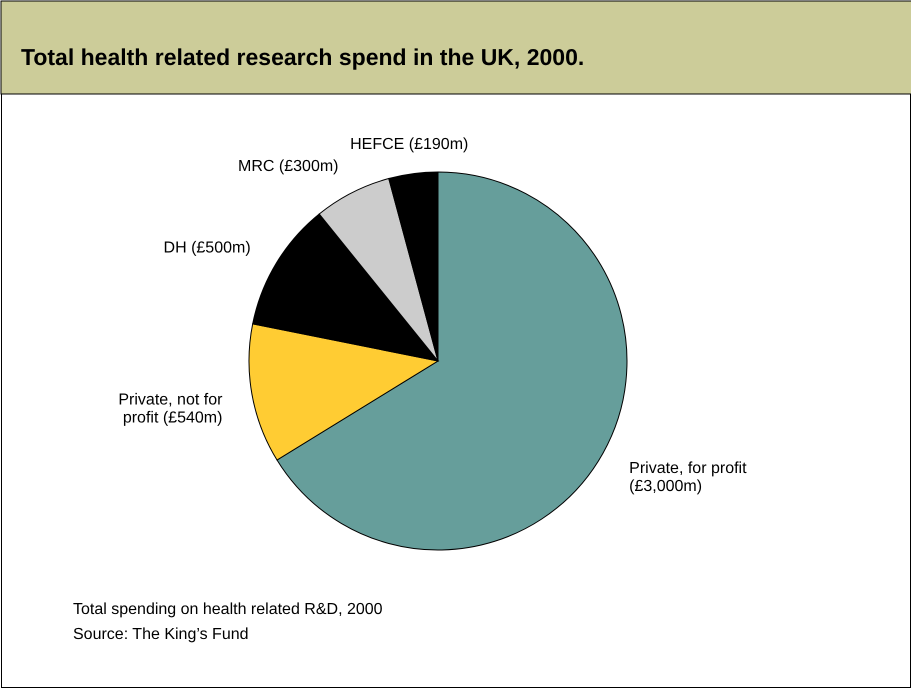 The width and height of the screenshot is (911, 688). What do you see at coordinates (171, 409) in the screenshot?
I see `slice-label: Private, not for profit (£540m)` at bounding box center [171, 409].